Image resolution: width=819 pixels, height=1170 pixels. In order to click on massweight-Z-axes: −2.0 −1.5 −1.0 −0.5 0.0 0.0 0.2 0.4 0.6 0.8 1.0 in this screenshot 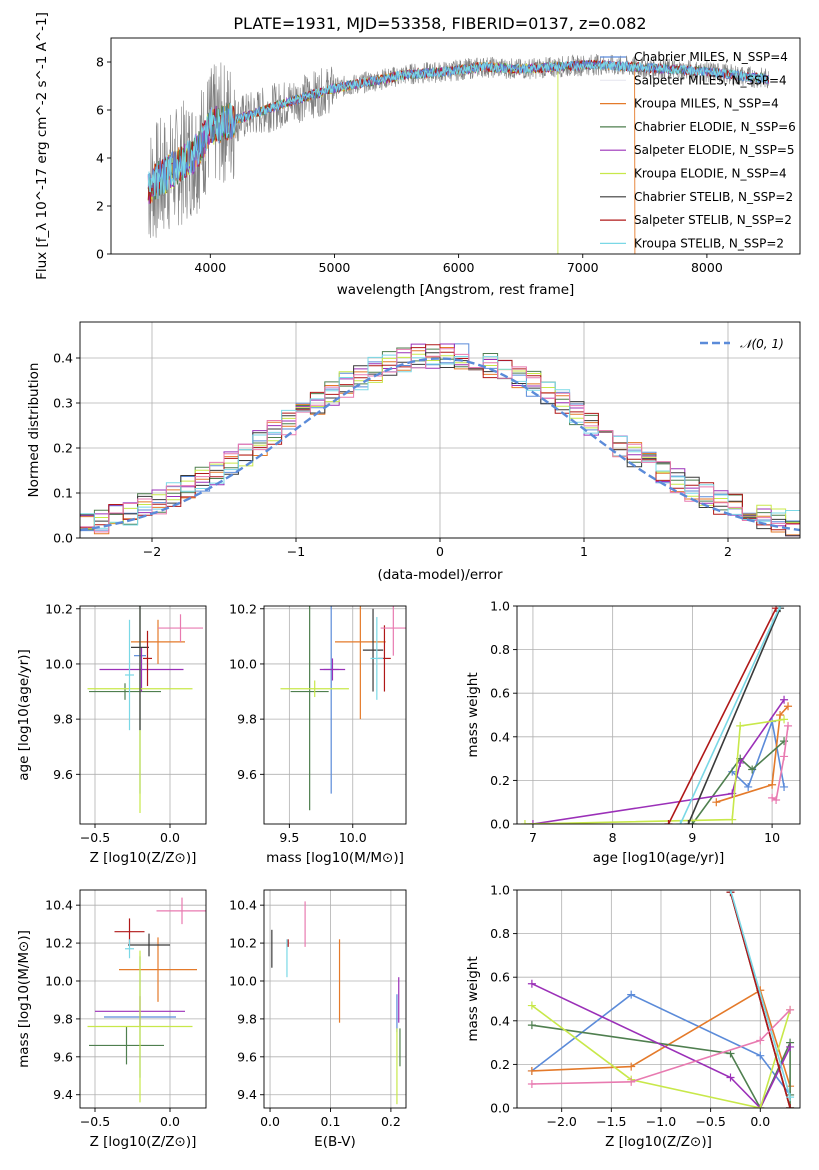, I will do `click(645, 1006)`.